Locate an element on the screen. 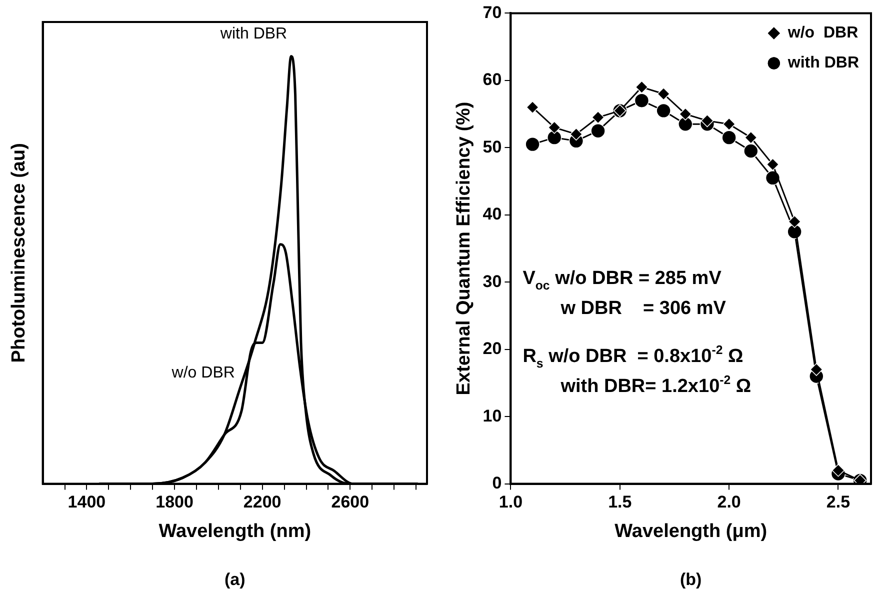 Image resolution: width=889 pixels, height=599 pixels. x-axis-title: Wavelength (nm) is located at coordinates (235, 531).